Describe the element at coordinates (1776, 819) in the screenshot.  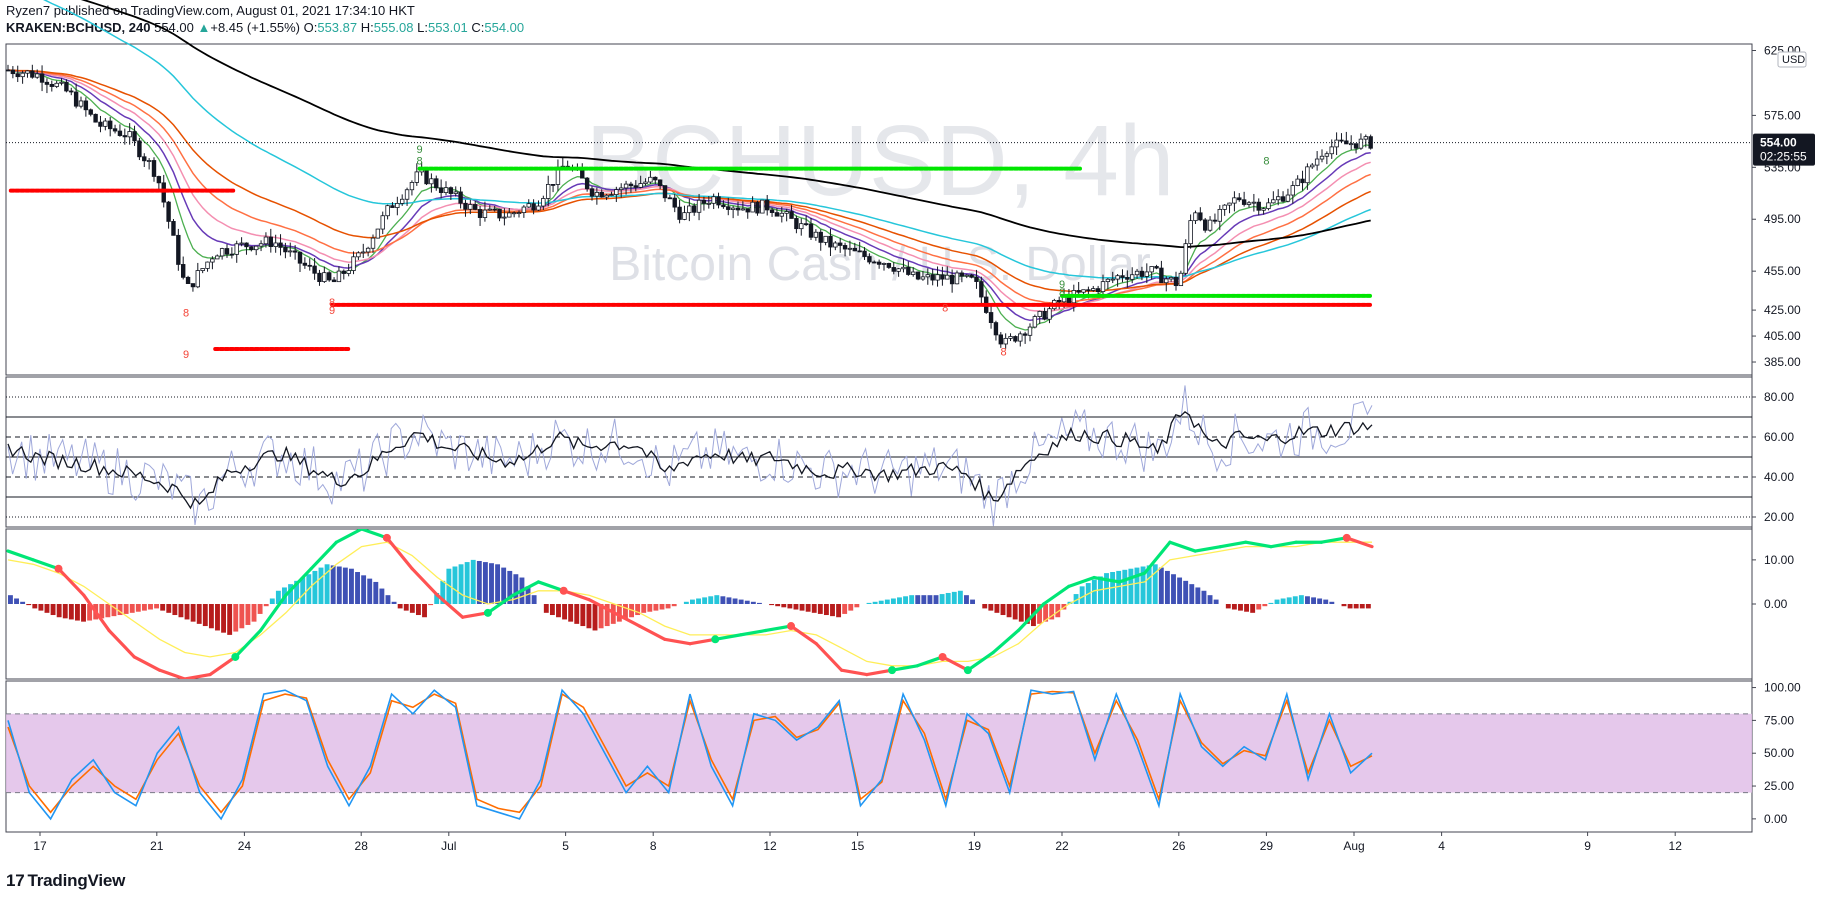
I see `stoch-tick-label: 0.00` at that location.